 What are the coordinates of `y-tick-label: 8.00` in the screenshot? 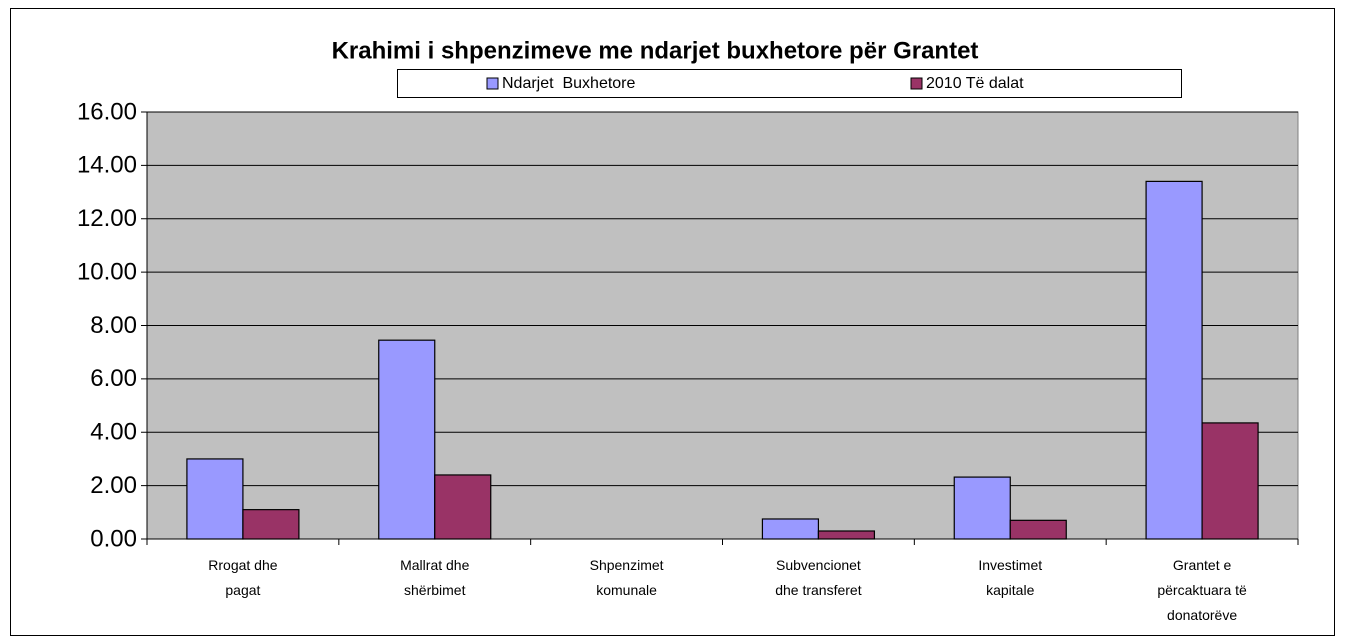 It's located at (113, 325).